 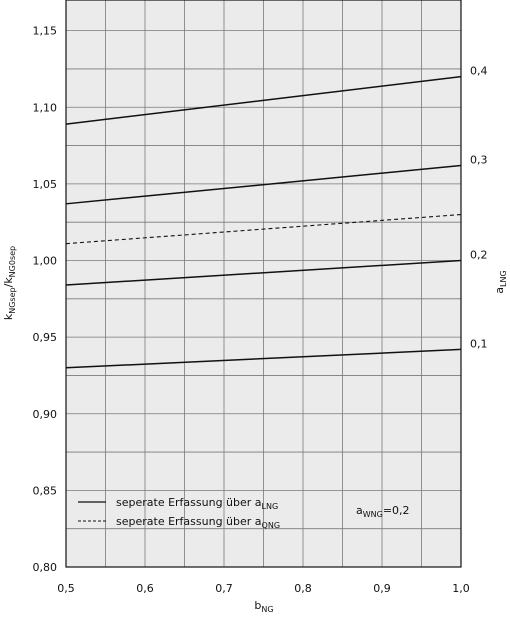 What do you see at coordinates (461, 588) in the screenshot?
I see `x-tick-label: 1,0` at bounding box center [461, 588].